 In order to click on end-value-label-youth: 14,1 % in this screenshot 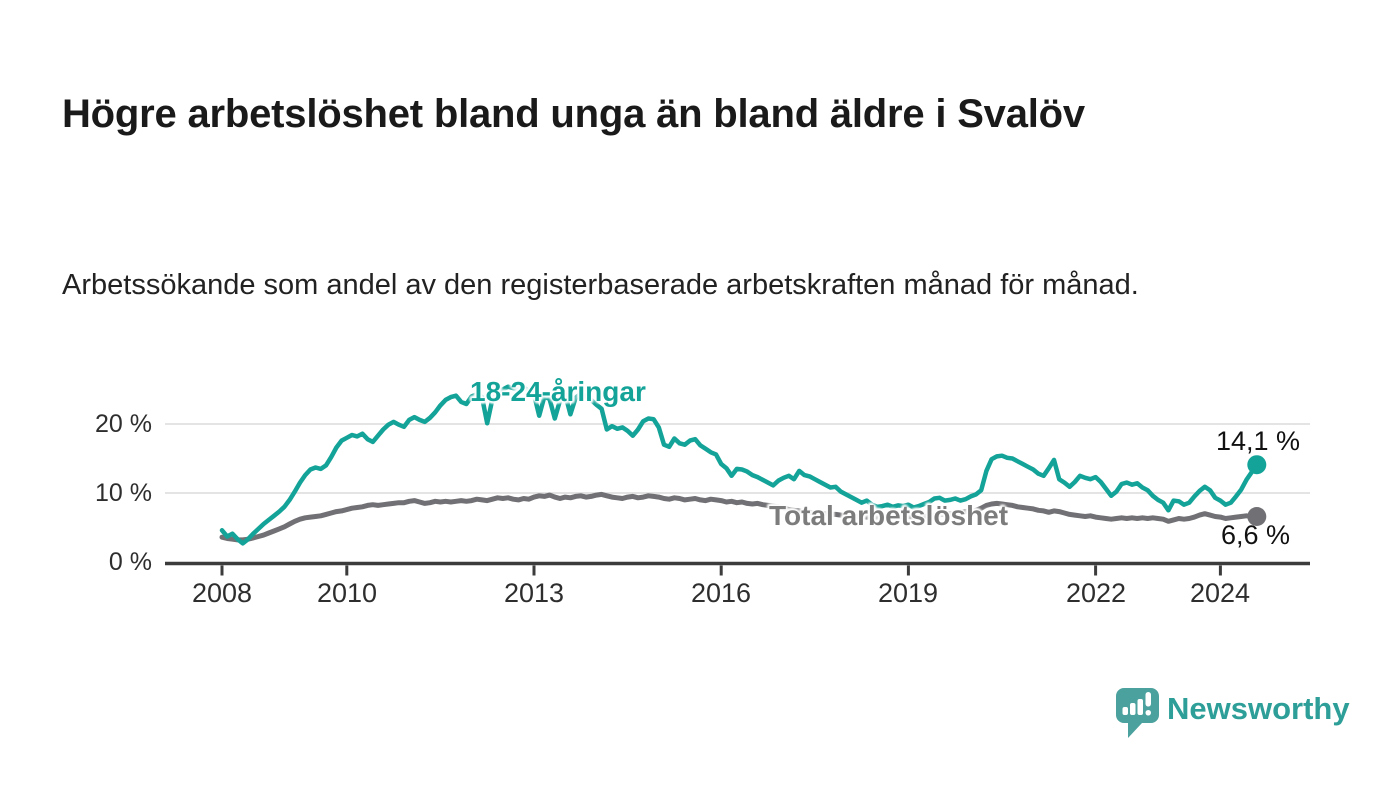, I will do `click(1257, 441)`.